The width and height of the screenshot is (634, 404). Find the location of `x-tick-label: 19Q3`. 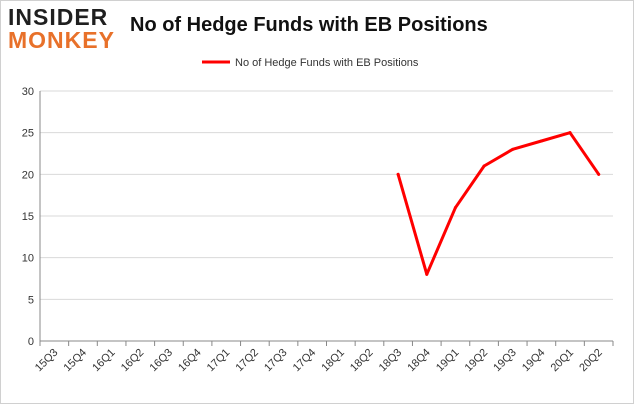

x-tick-label: 19Q3 is located at coordinates (505, 361).